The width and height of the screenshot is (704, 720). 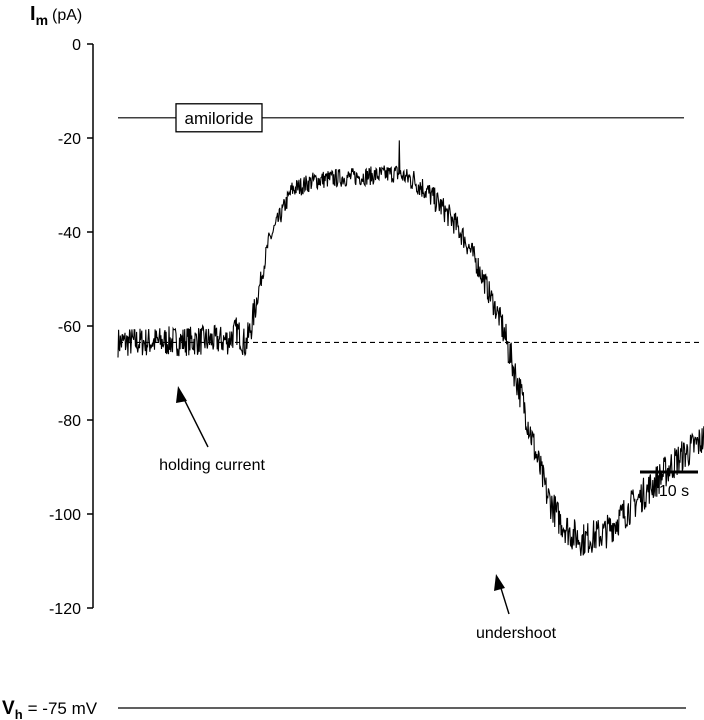 I want to click on holding-potential-label: Vh = -75 mV, so click(x=50, y=709).